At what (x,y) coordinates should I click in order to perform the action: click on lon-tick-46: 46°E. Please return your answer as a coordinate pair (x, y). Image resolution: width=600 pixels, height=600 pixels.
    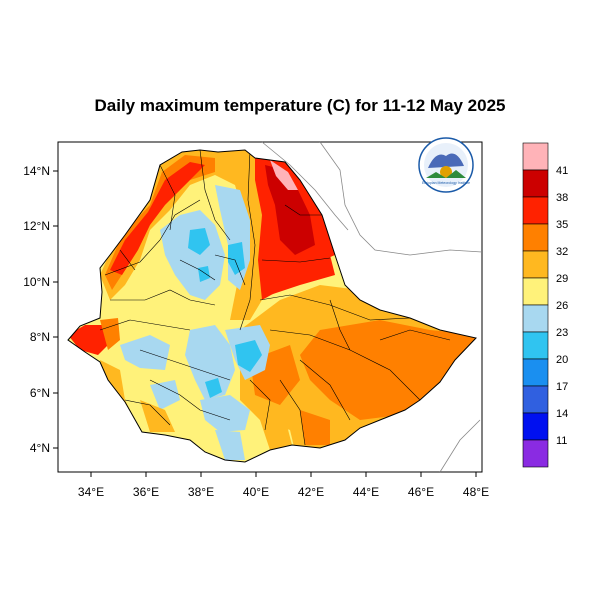
    Looking at the image, I should click on (421, 492).